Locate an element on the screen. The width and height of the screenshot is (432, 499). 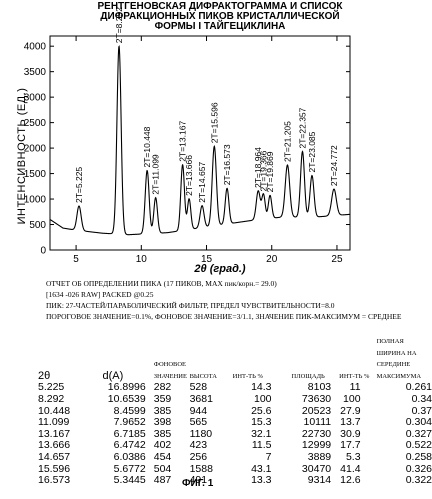
table-row: 15.596 5.6772 504 1588 43.1 30470 41.4 0.326 is located at coordinates (235, 469).